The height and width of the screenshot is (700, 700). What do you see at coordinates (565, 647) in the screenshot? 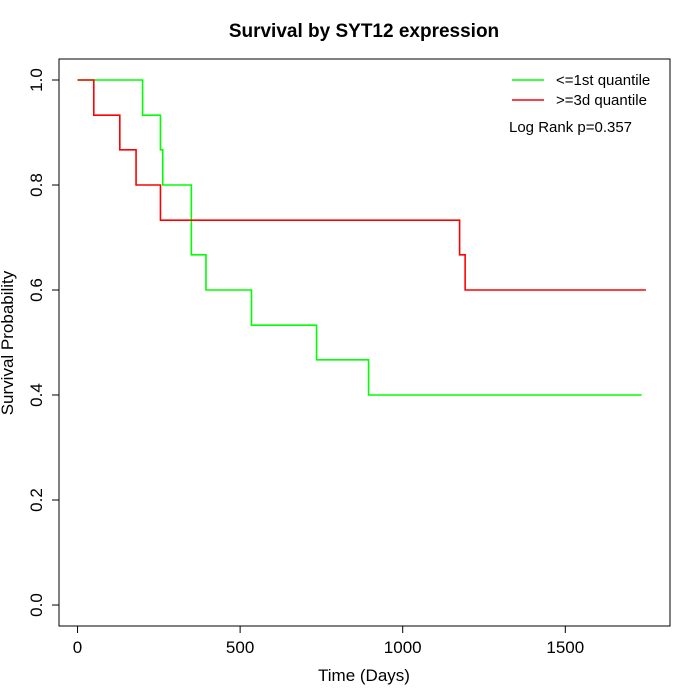
I see `x-tick-label: 1500` at bounding box center [565, 647].